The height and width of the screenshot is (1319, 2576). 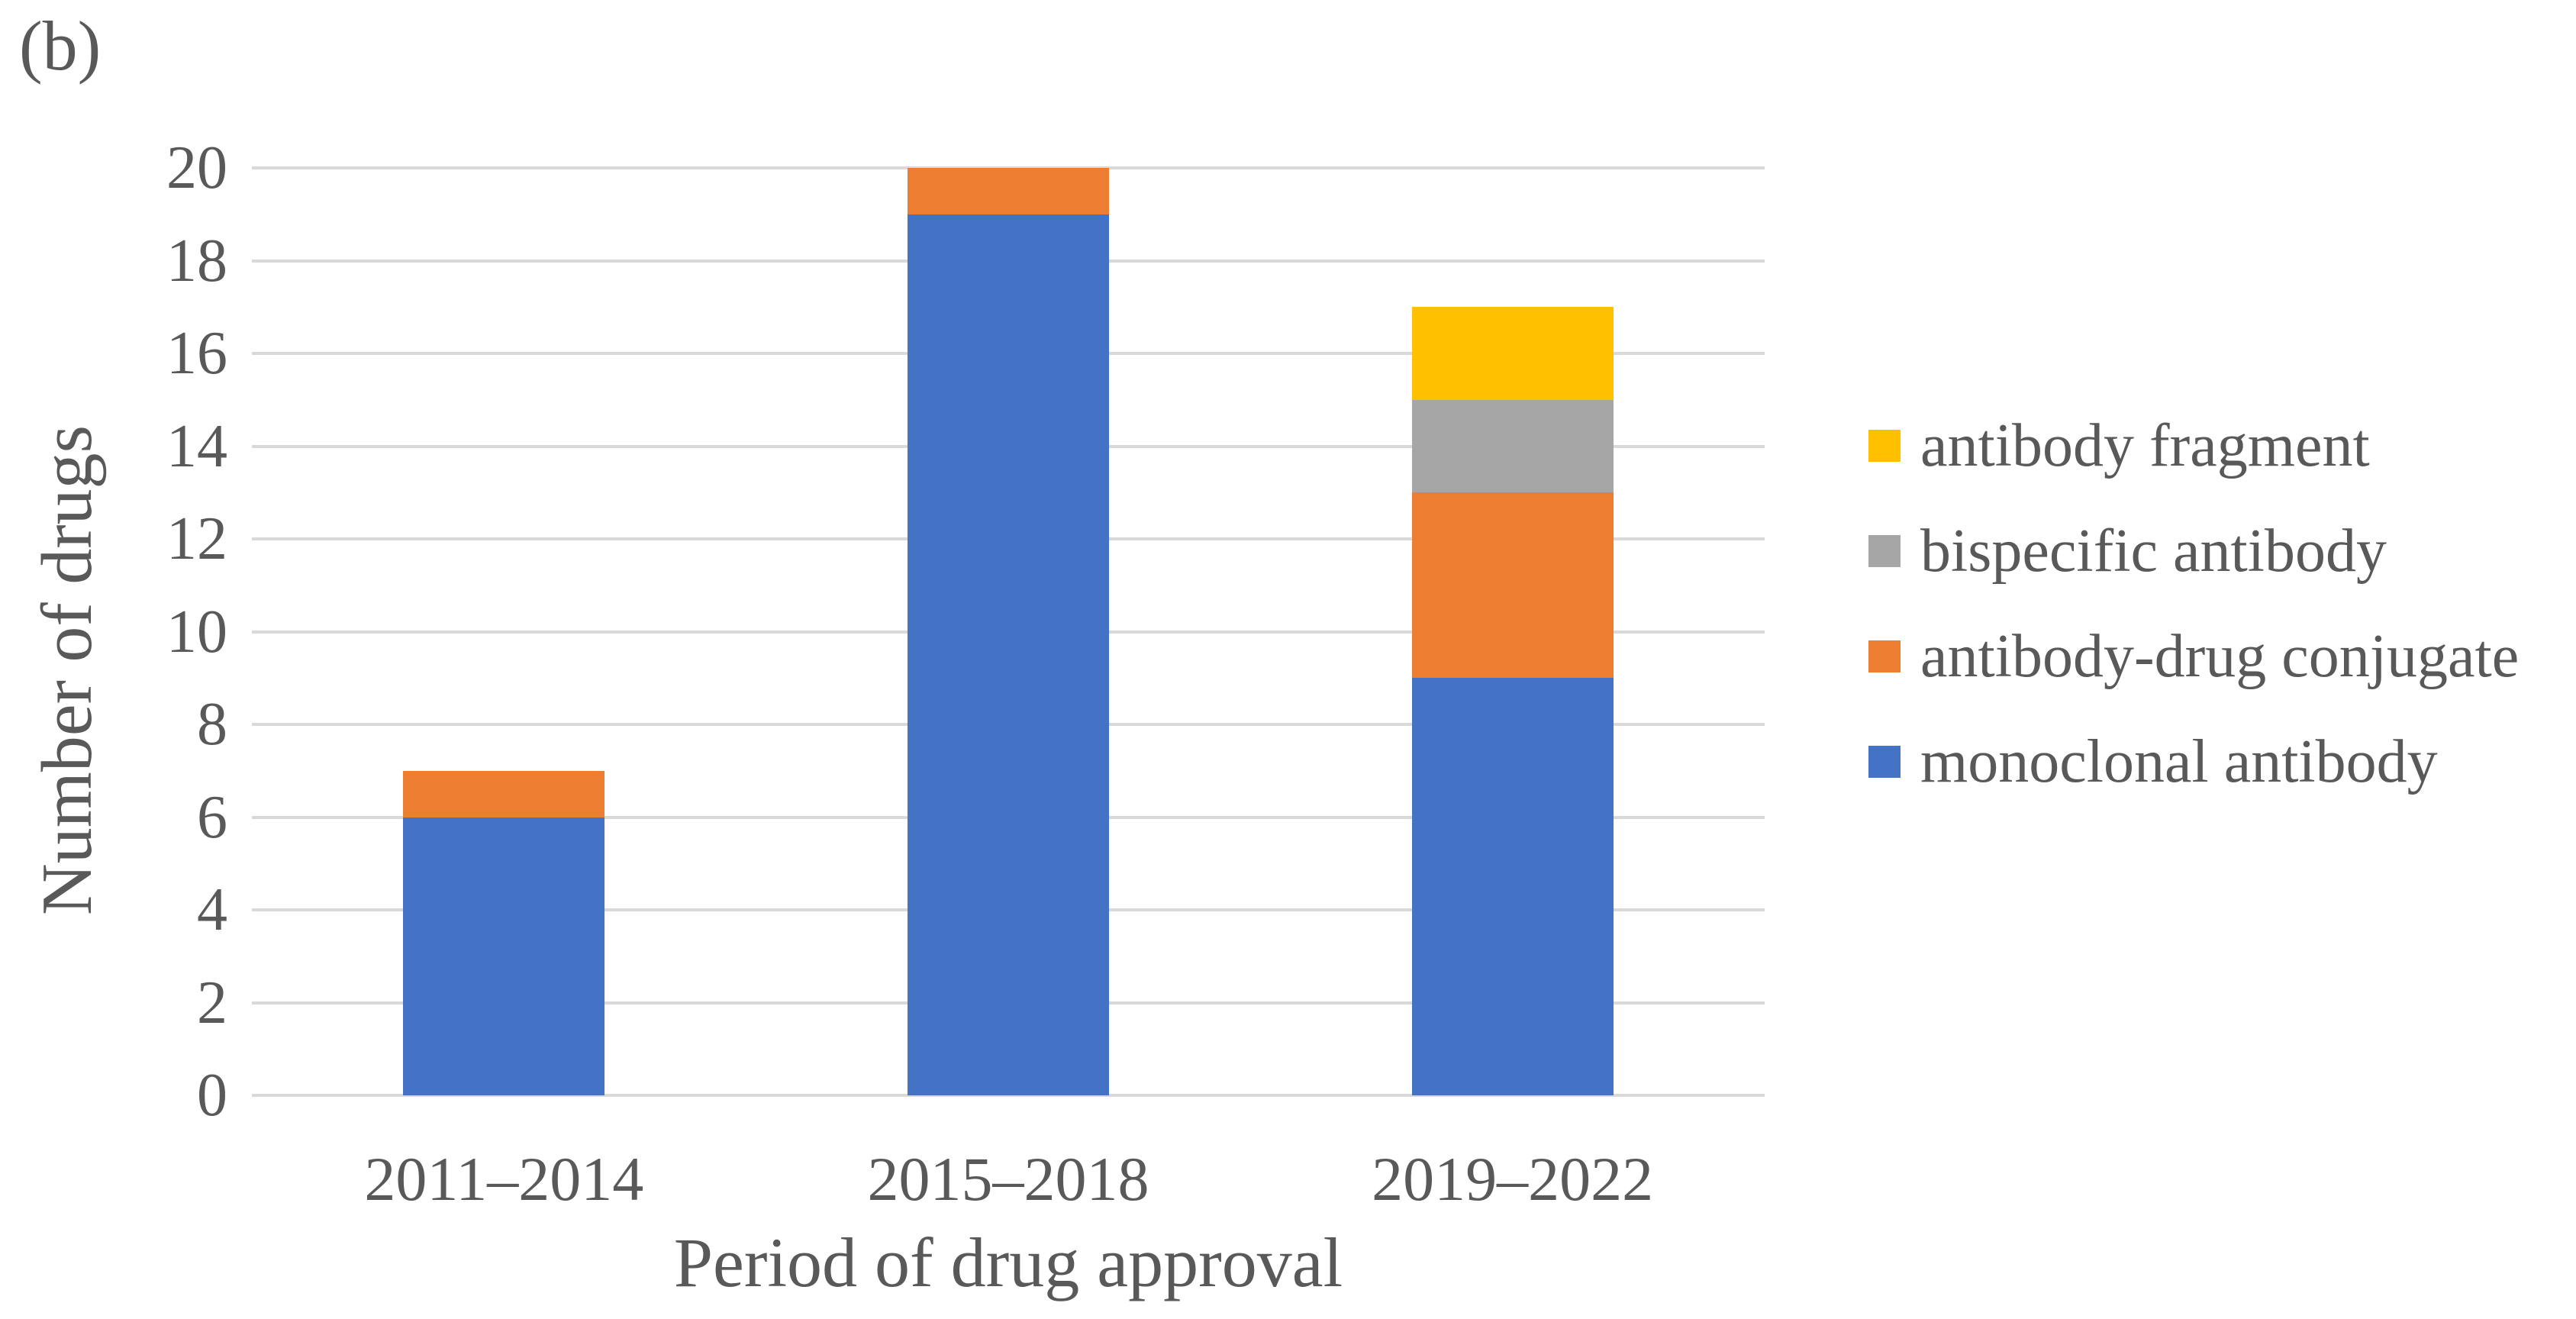 What do you see at coordinates (1884, 446) in the screenshot?
I see `legend-swatch-antibody-fragment` at bounding box center [1884, 446].